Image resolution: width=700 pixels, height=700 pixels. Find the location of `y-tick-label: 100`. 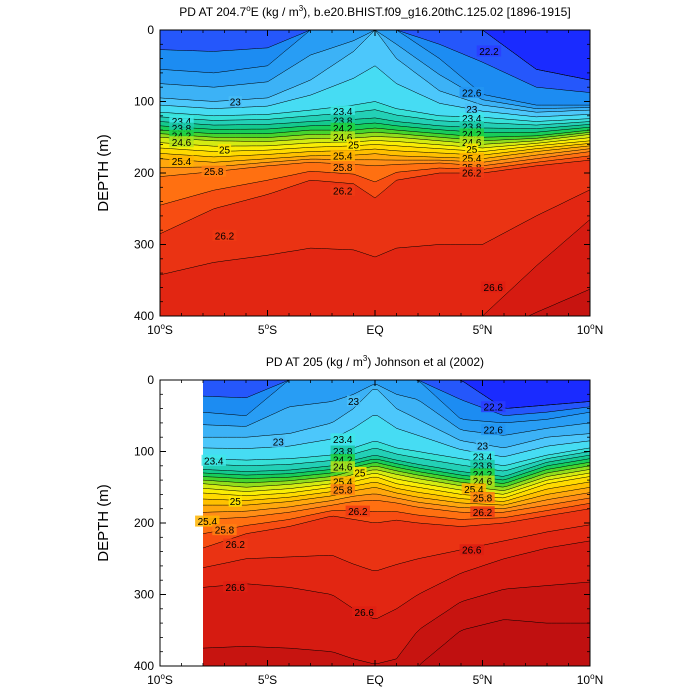

y-tick-label: 100 is located at coordinates (144, 102).